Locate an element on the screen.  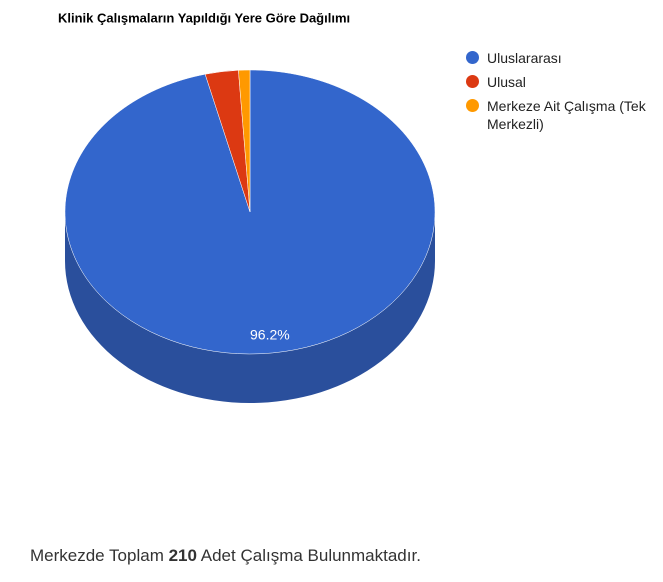
legend-label: Ulusal is located at coordinates (506, 82).